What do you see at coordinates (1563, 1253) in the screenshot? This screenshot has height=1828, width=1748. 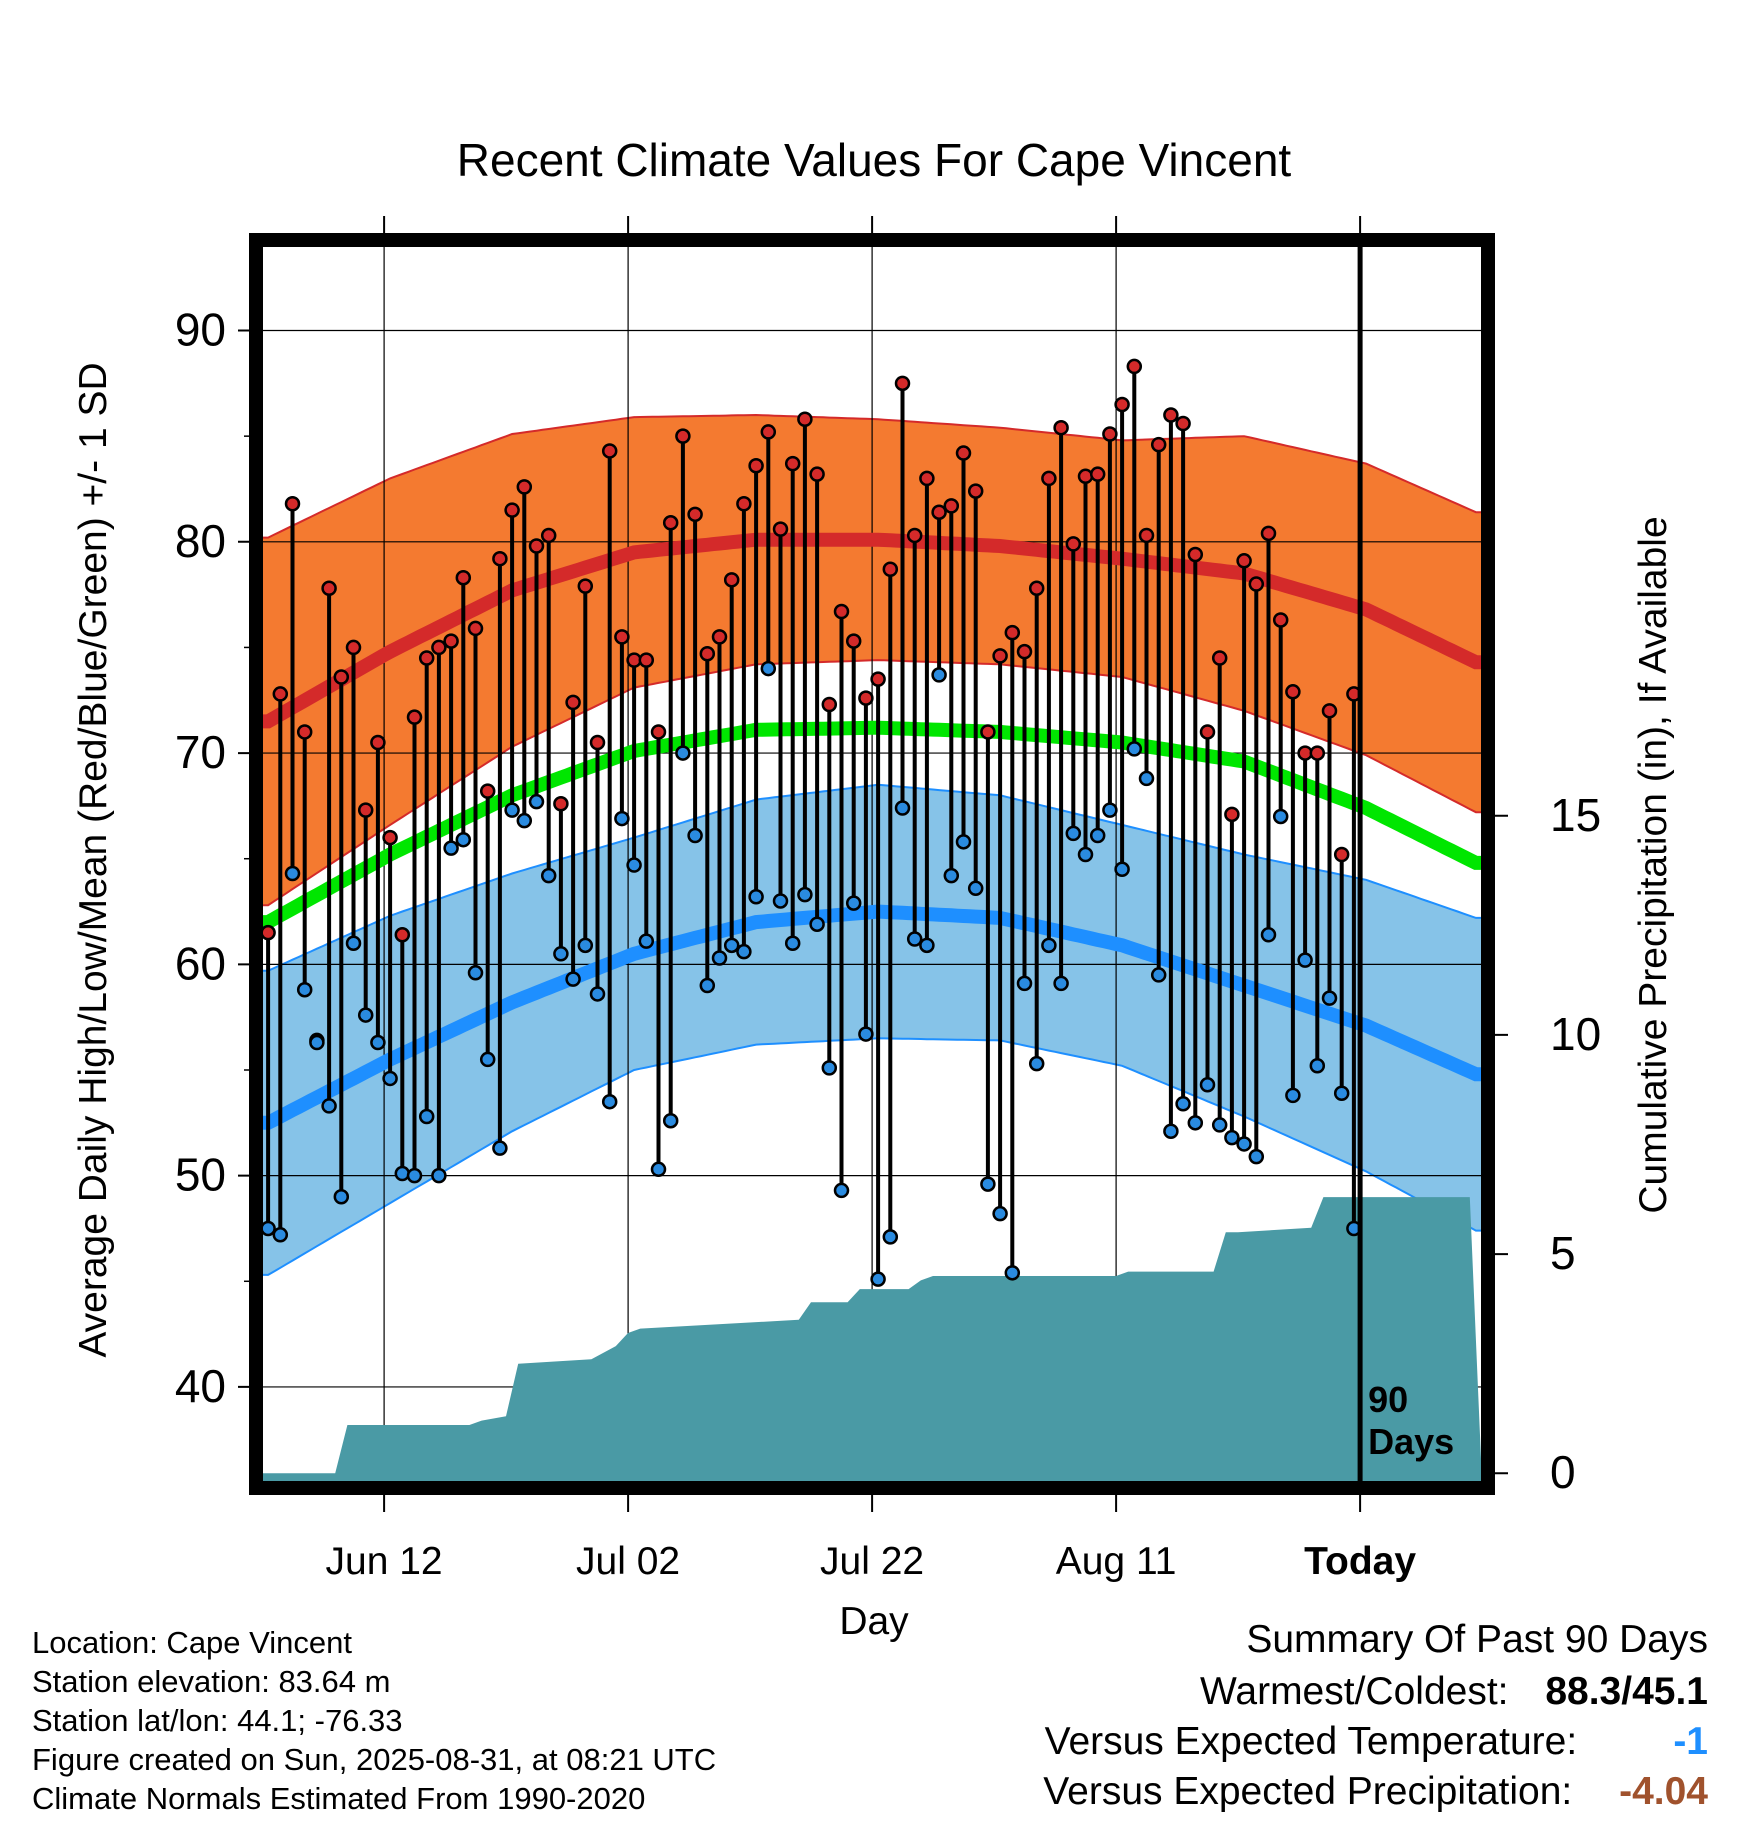 I see `y2-tick-label: 5` at bounding box center [1563, 1253].